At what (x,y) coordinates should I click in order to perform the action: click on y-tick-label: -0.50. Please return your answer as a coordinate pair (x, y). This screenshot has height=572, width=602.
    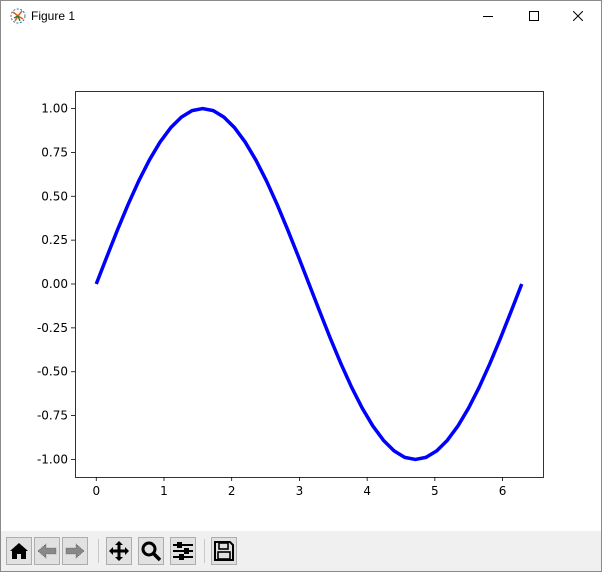
    Looking at the image, I should click on (52, 372).